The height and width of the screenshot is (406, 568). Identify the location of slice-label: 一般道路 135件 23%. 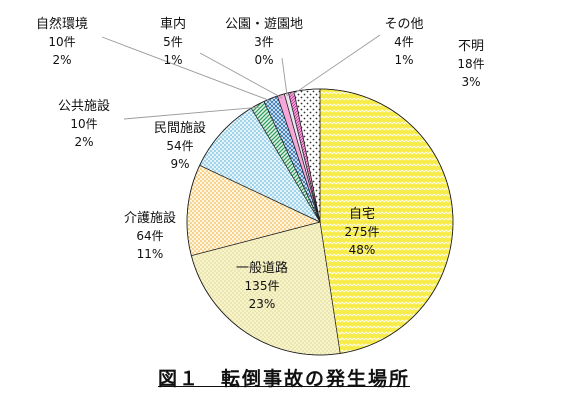
(262, 285).